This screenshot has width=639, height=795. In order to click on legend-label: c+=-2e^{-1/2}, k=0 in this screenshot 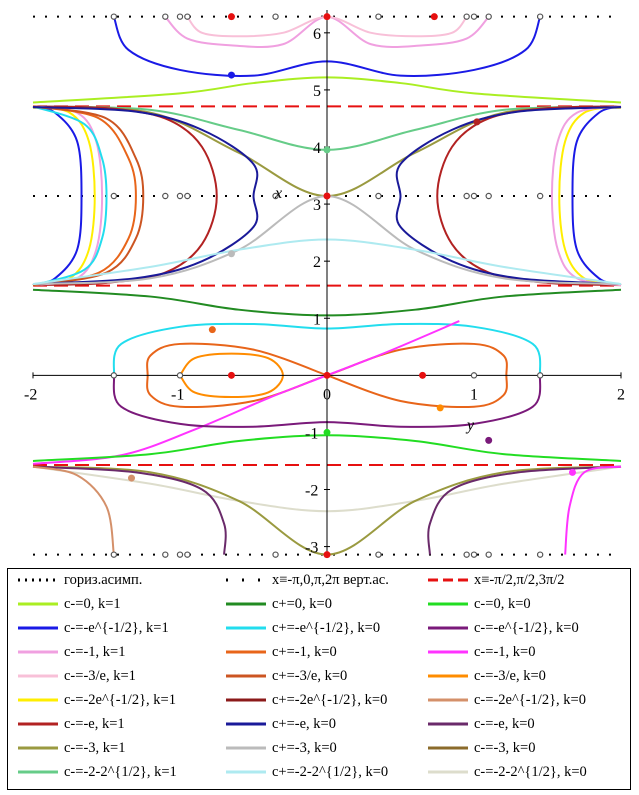, I will do `click(330, 699)`.